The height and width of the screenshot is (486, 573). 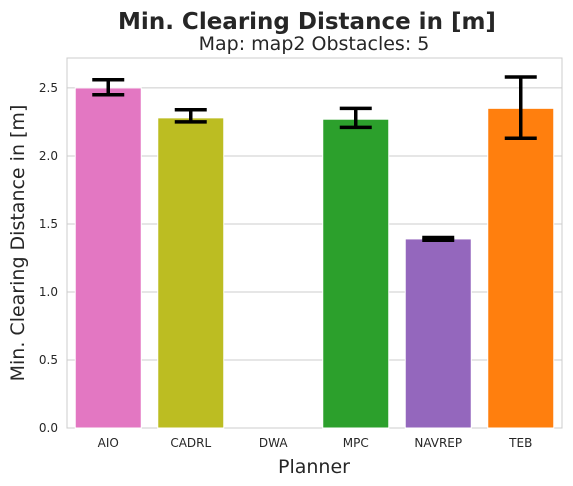 I want to click on y-tick-label: 1.5, so click(x=48, y=224).